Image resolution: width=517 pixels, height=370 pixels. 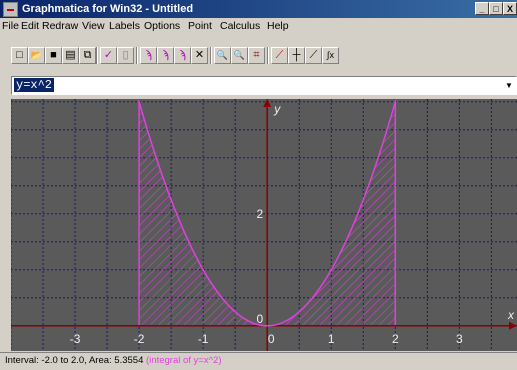 What do you see at coordinates (331, 339) in the screenshot?
I see `x-tick-label: 1` at bounding box center [331, 339].